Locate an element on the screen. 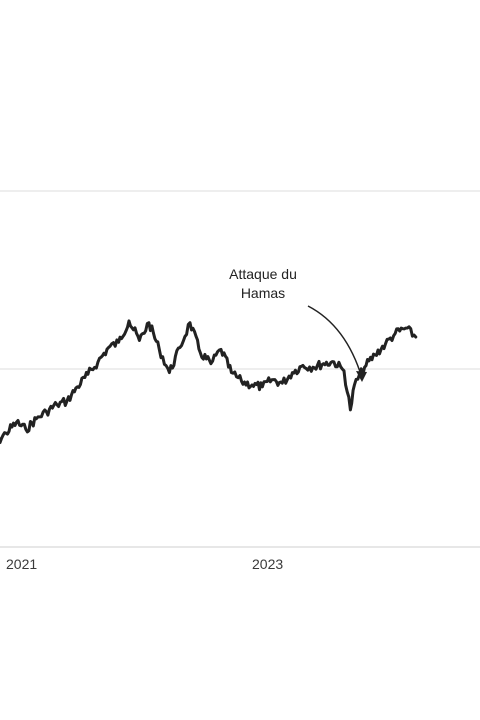 Image resolution: width=480 pixels, height=720 pixels. x-tick-label-2023: 2023 is located at coordinates (267, 564).